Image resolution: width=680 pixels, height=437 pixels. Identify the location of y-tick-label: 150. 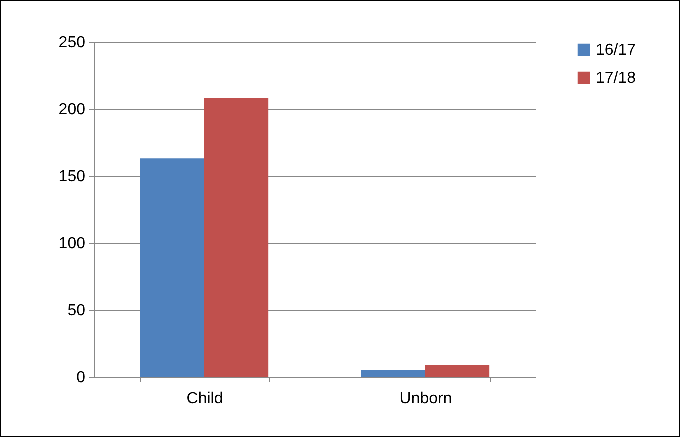
(72, 177).